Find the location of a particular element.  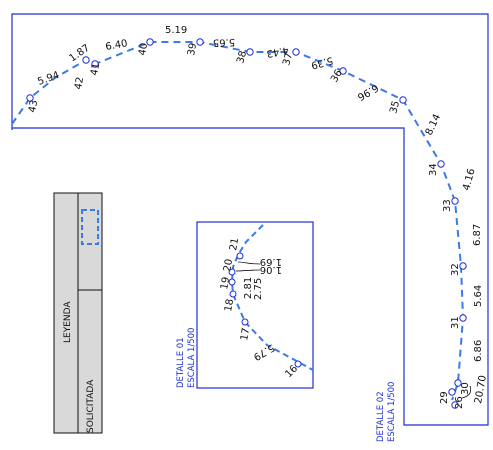

point-label: 34 is located at coordinates (433, 169).